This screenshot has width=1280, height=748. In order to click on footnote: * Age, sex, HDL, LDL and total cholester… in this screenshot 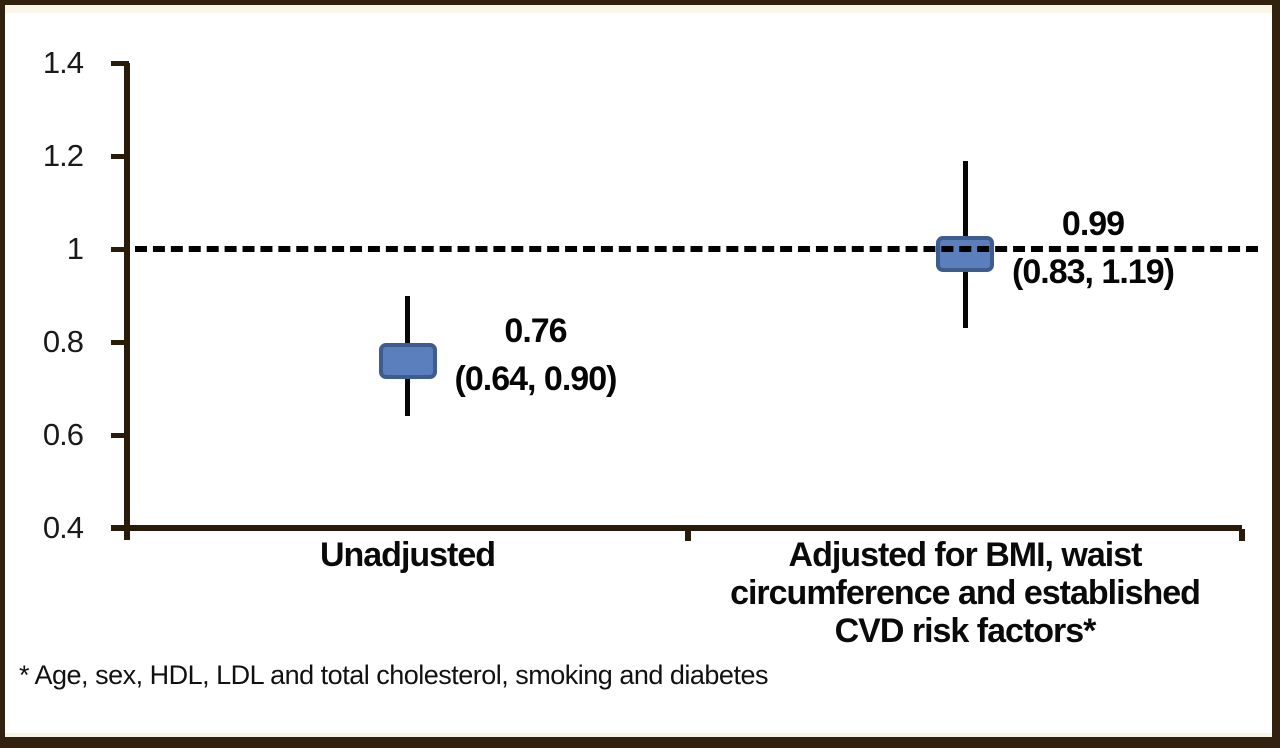, I will do `click(393, 675)`.